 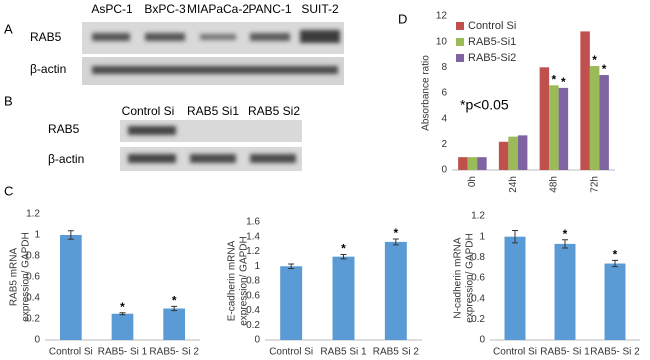 I want to click on y-tick-label: 1.6, so click(x=253, y=222).